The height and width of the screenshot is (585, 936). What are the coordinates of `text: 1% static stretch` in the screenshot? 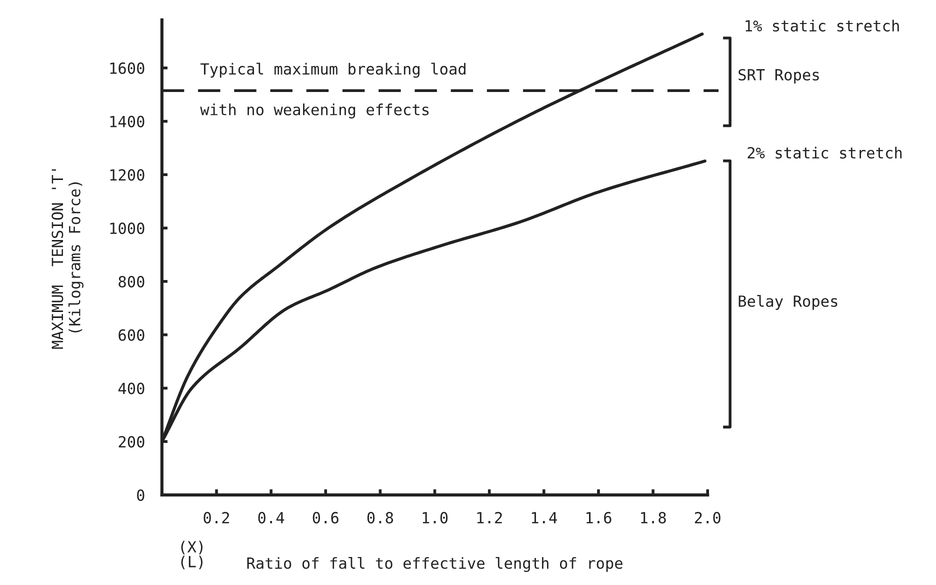 It's located at (822, 26).